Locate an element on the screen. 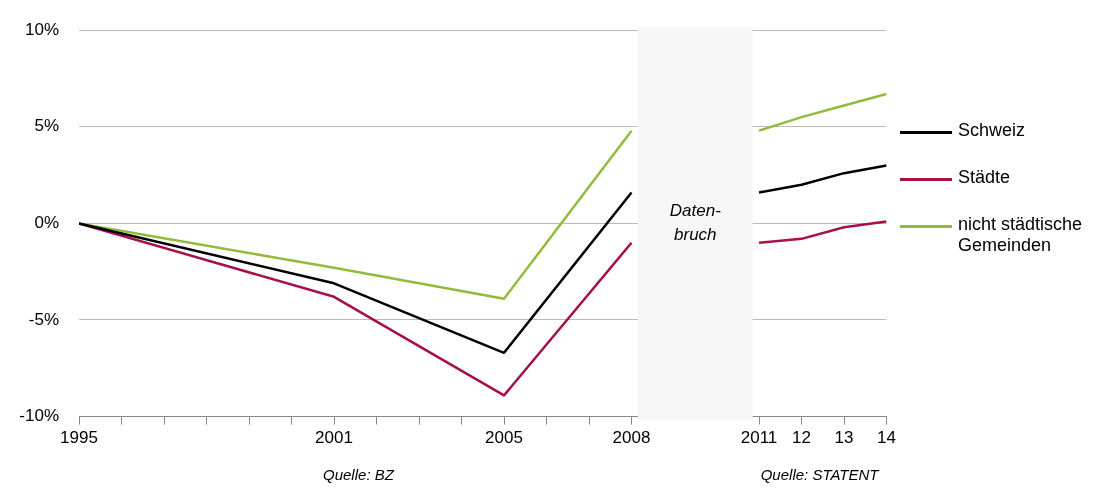  y-tick-label: 5% is located at coordinates (46, 126).